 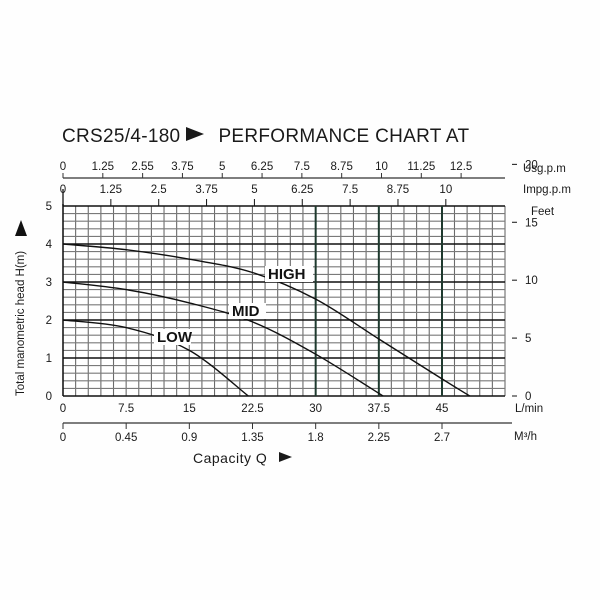 I want to click on feet-tick-label: 20, so click(x=531, y=165).